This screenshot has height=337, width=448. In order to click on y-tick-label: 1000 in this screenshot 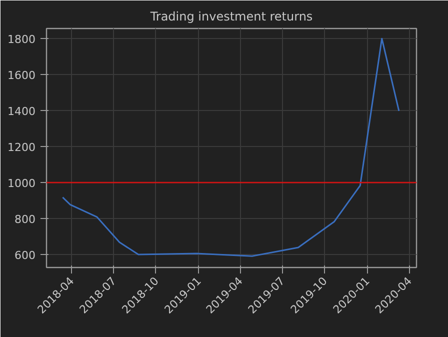, I will do `click(22, 183)`.